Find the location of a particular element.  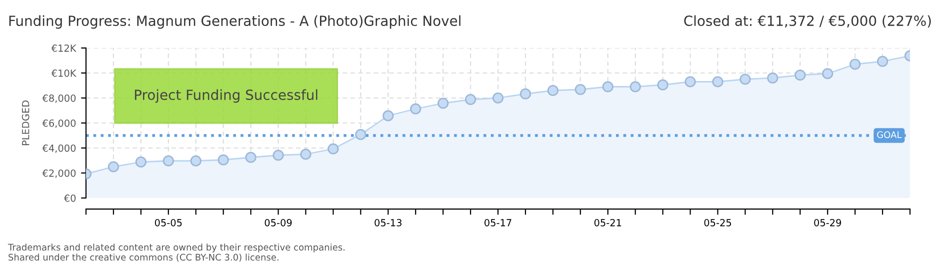

text: Trademarks and related content are owned by their respective companies. is located at coordinates (176, 248).